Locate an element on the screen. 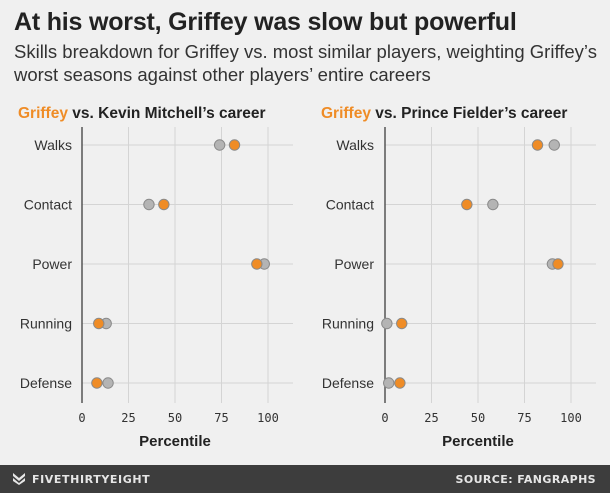 The height and width of the screenshot is (493, 610). fivethirtyeight-logo-icon is located at coordinates (19, 479).